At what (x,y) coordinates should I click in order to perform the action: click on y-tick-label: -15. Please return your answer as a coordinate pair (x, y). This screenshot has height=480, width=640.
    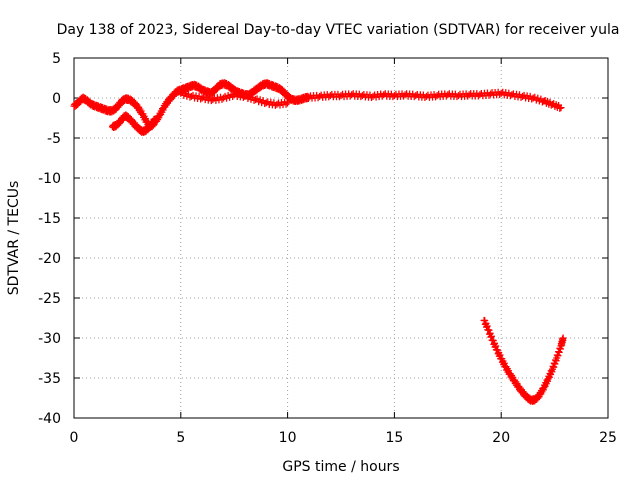
    Looking at the image, I should click on (49, 219).